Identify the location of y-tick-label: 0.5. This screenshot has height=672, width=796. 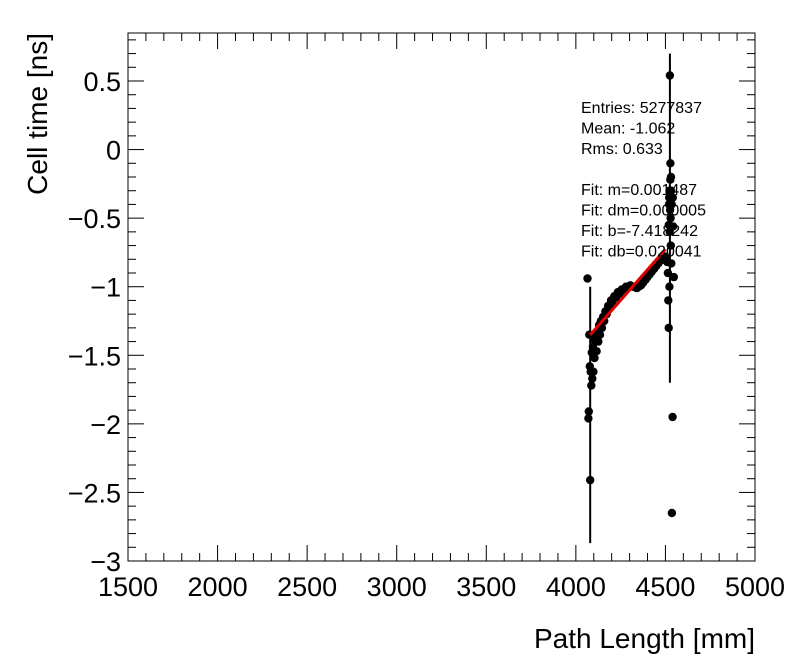
(102, 82).